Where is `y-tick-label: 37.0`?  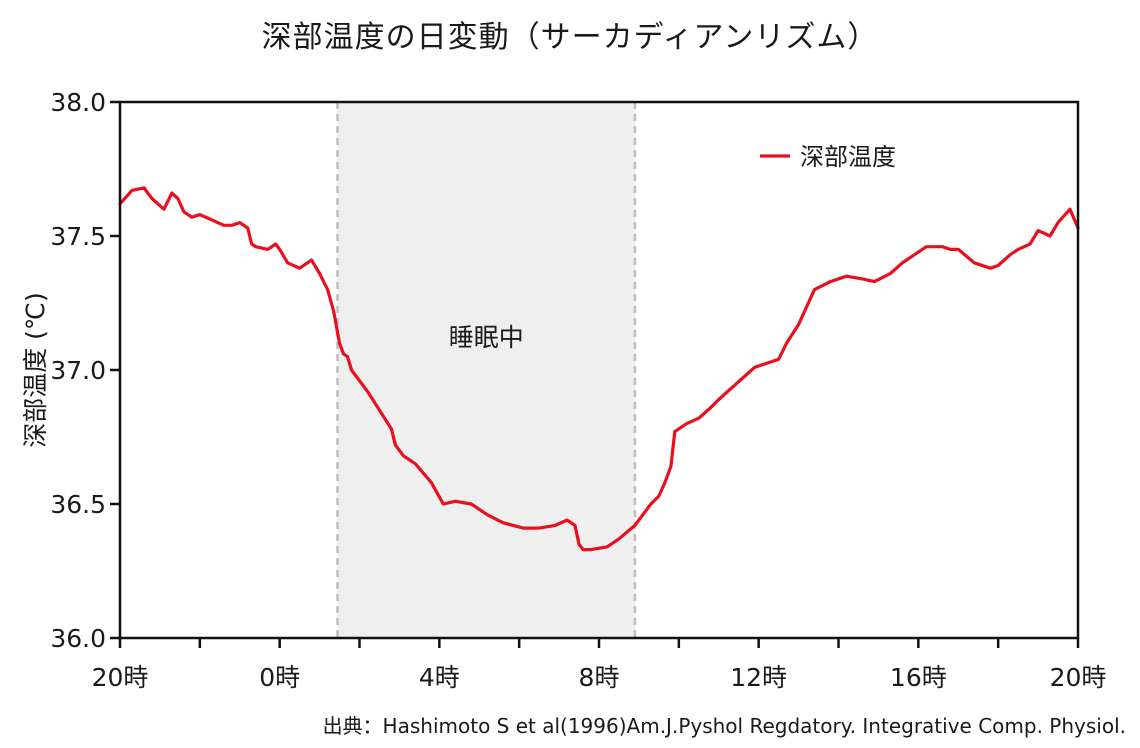
y-tick-label: 37.0 is located at coordinates (78, 370).